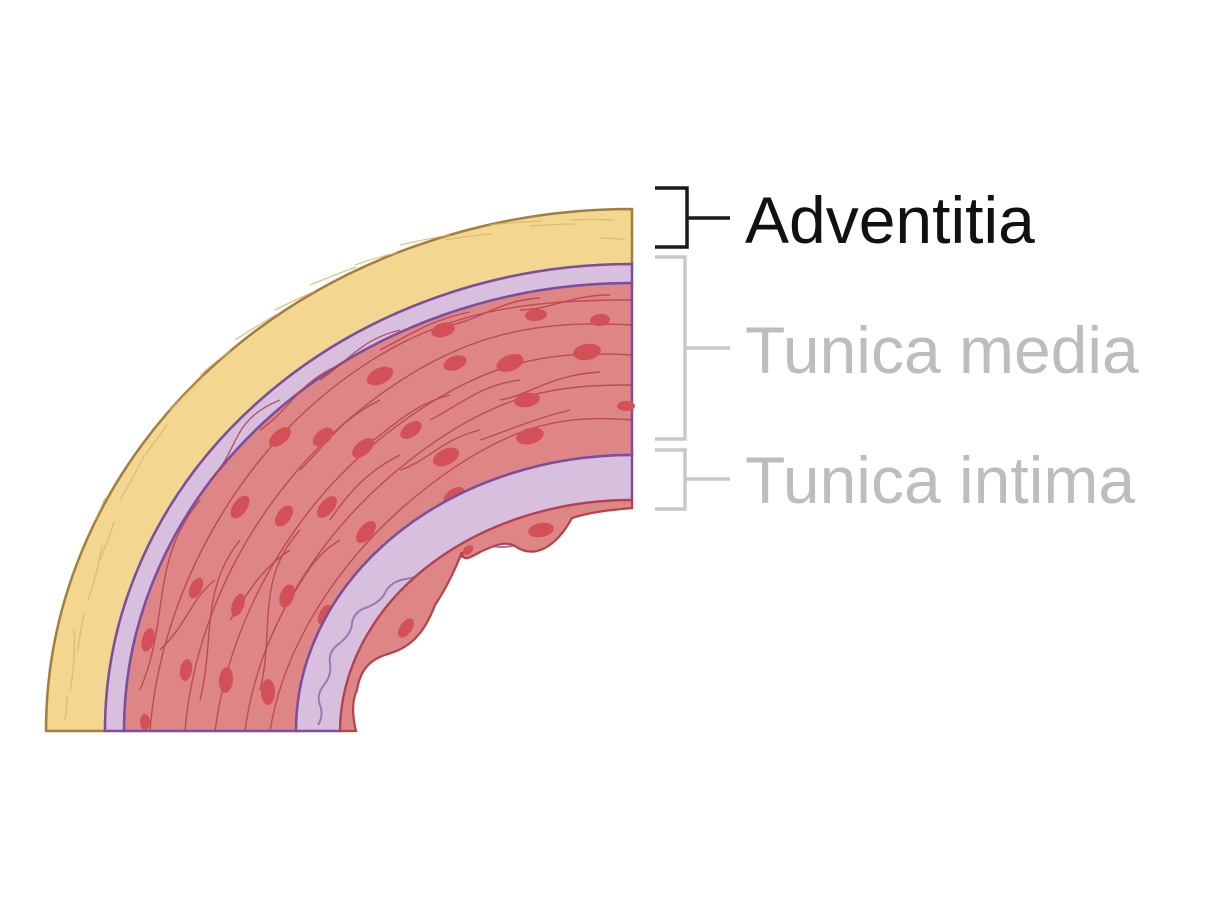 This screenshot has height=916, width=1222. I want to click on adventitia-bracket, so click(692, 217).